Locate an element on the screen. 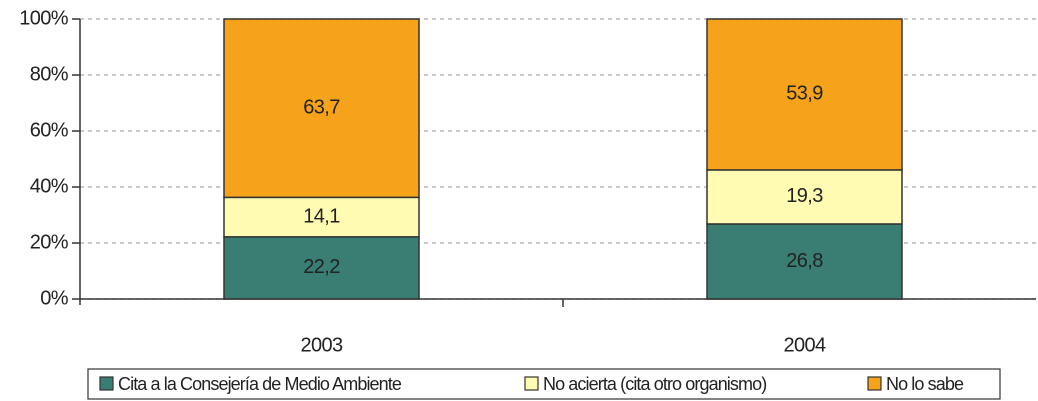  legend-label: No lo sabe is located at coordinates (925, 384).